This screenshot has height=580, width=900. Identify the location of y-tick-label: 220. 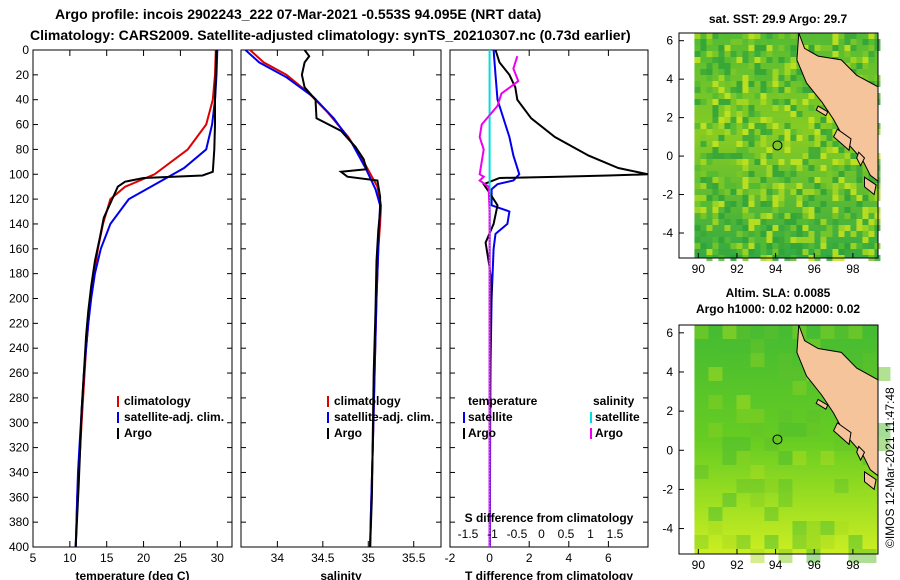
(19, 323).